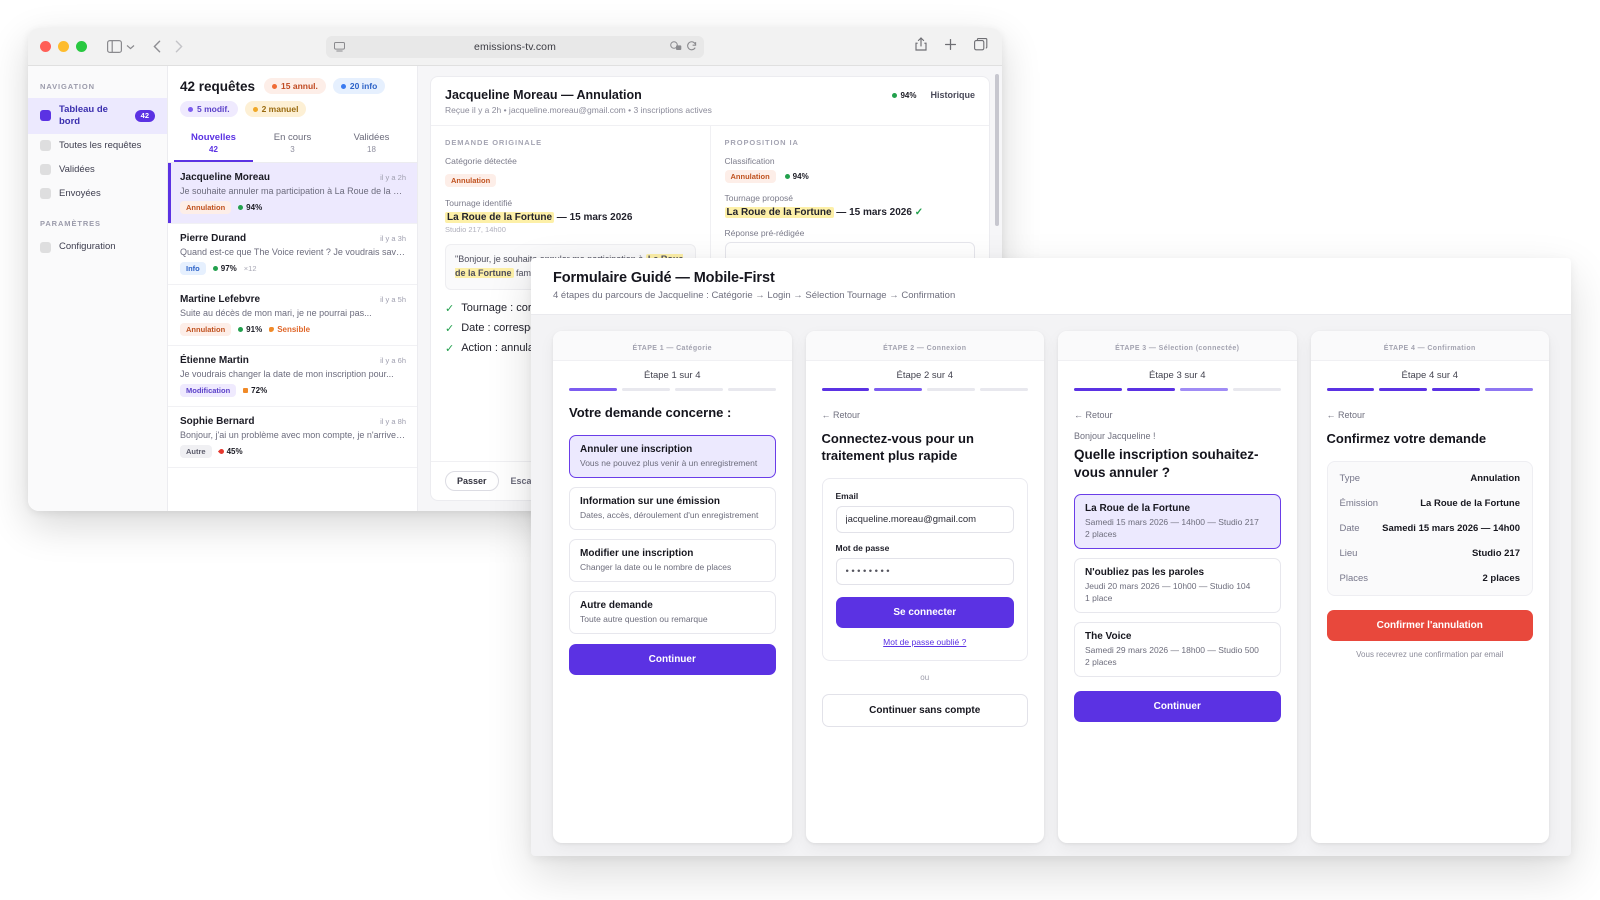 The image size is (1600, 900). I want to click on request-name: Étienne Martin, so click(214, 360).